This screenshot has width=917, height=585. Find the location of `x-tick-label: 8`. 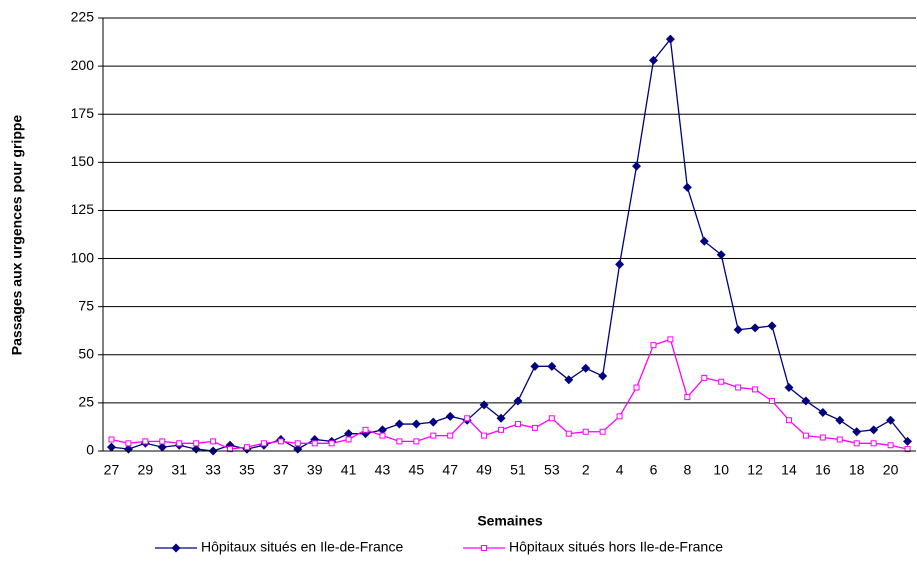

x-tick-label: 8 is located at coordinates (687, 470).